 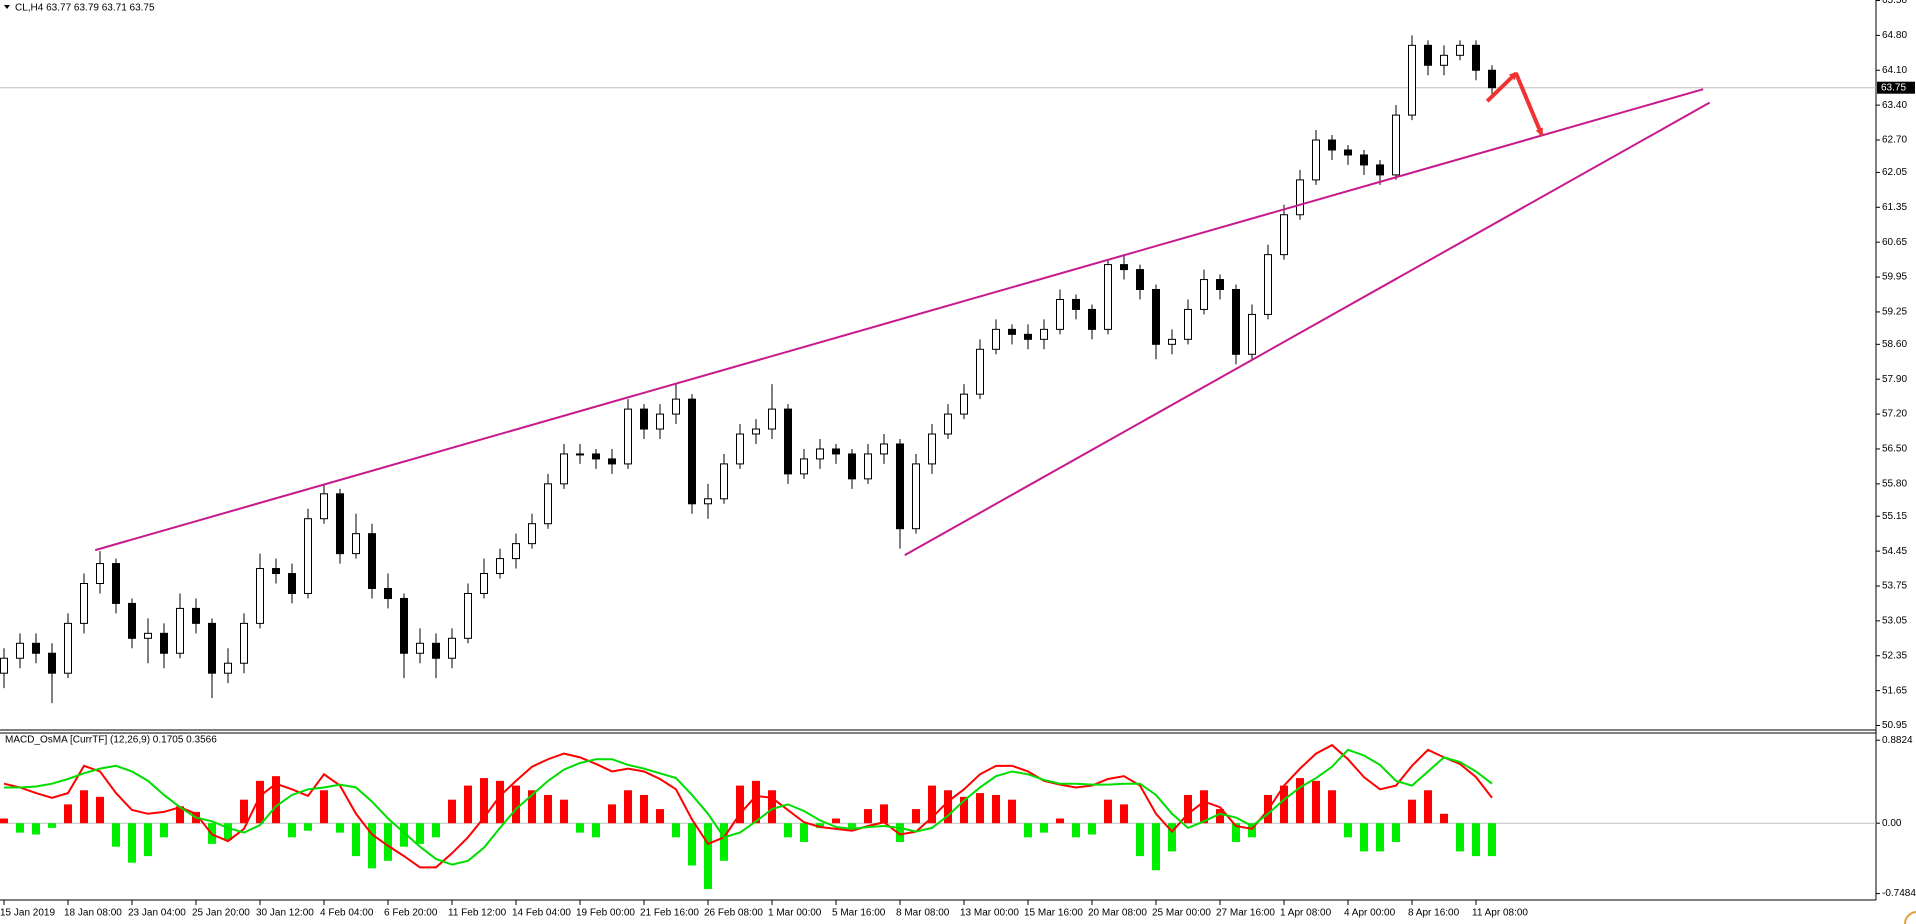 What do you see at coordinates (1501, 87) in the screenshot?
I see `arrow` at bounding box center [1501, 87].